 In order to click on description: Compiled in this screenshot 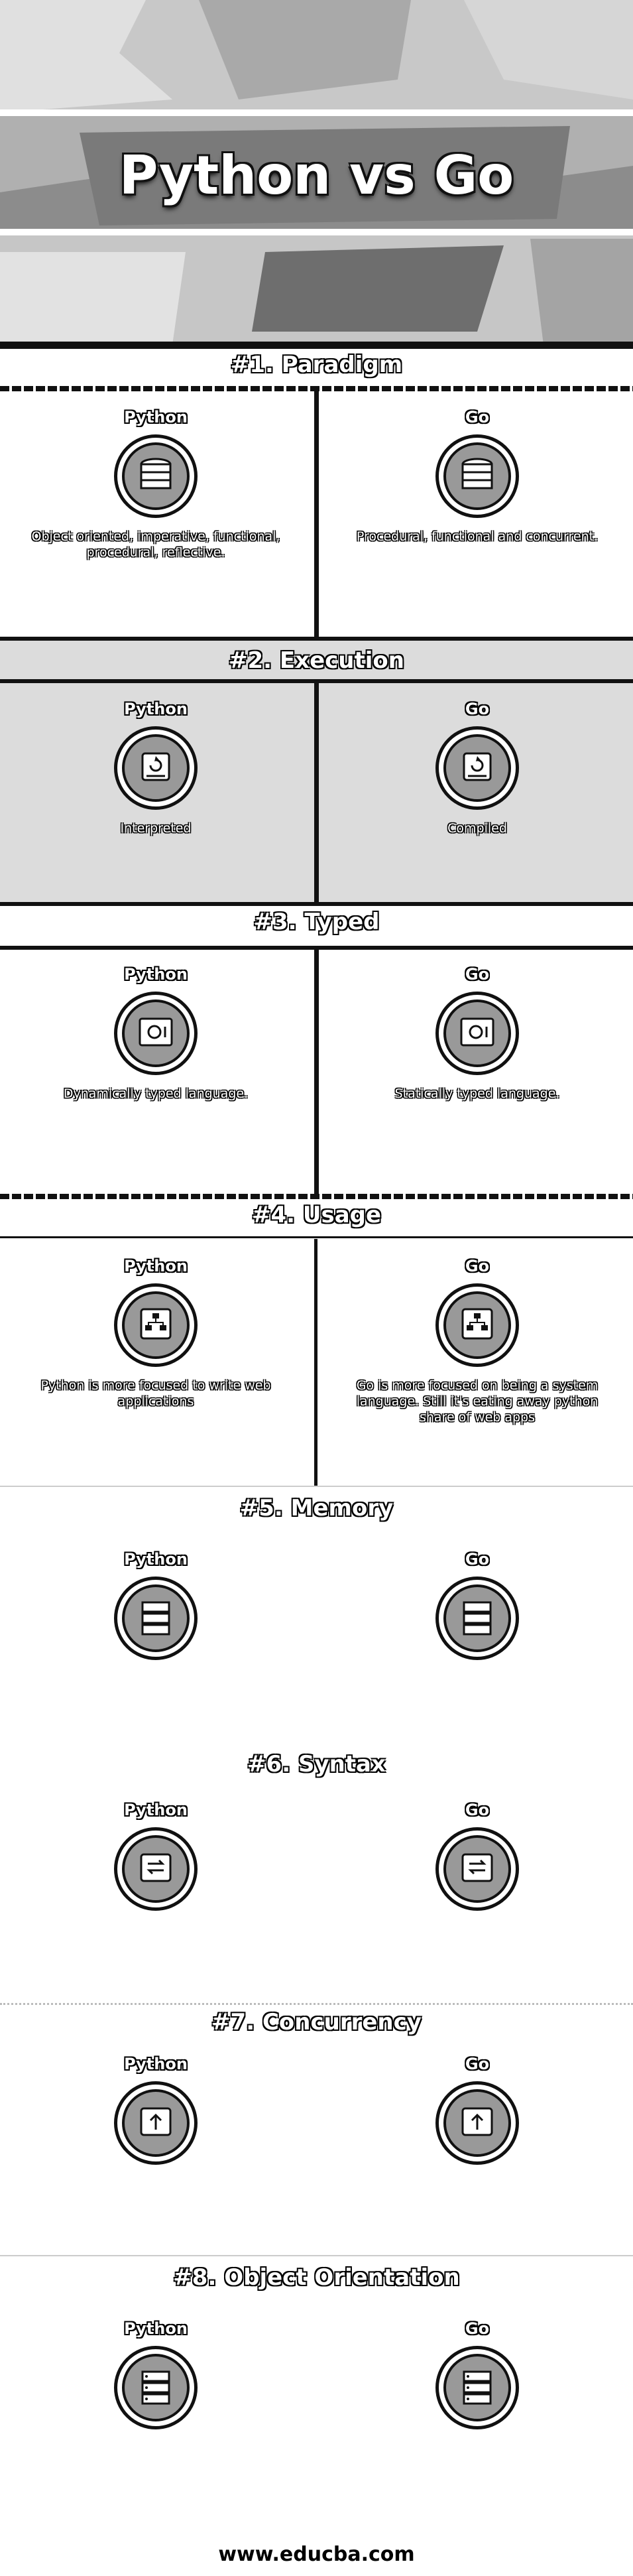, I will do `click(477, 829)`.